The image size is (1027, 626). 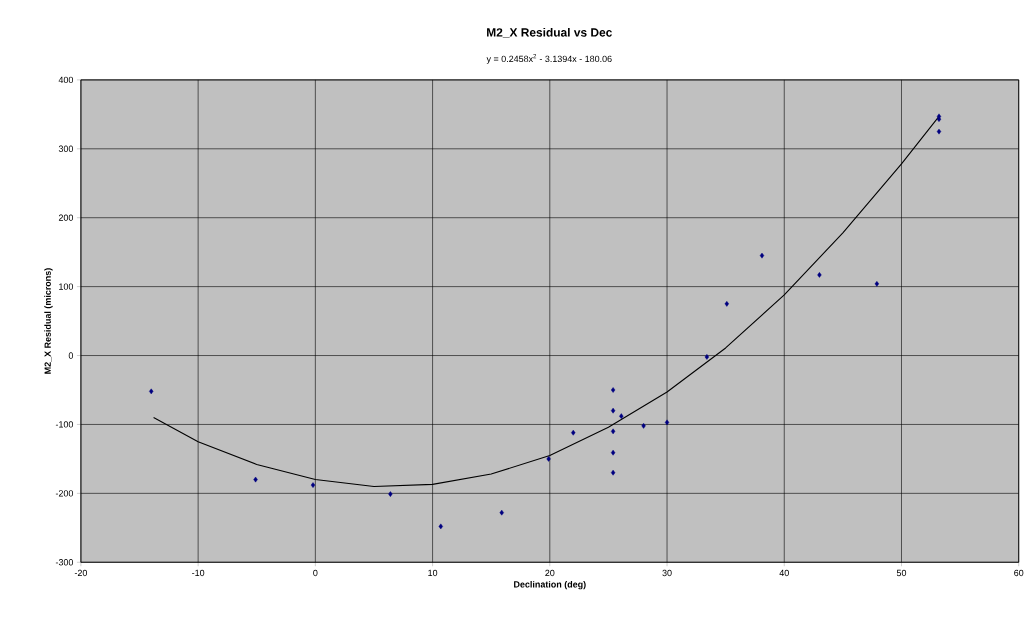 I want to click on y-tick-label: 300, so click(x=66, y=148).